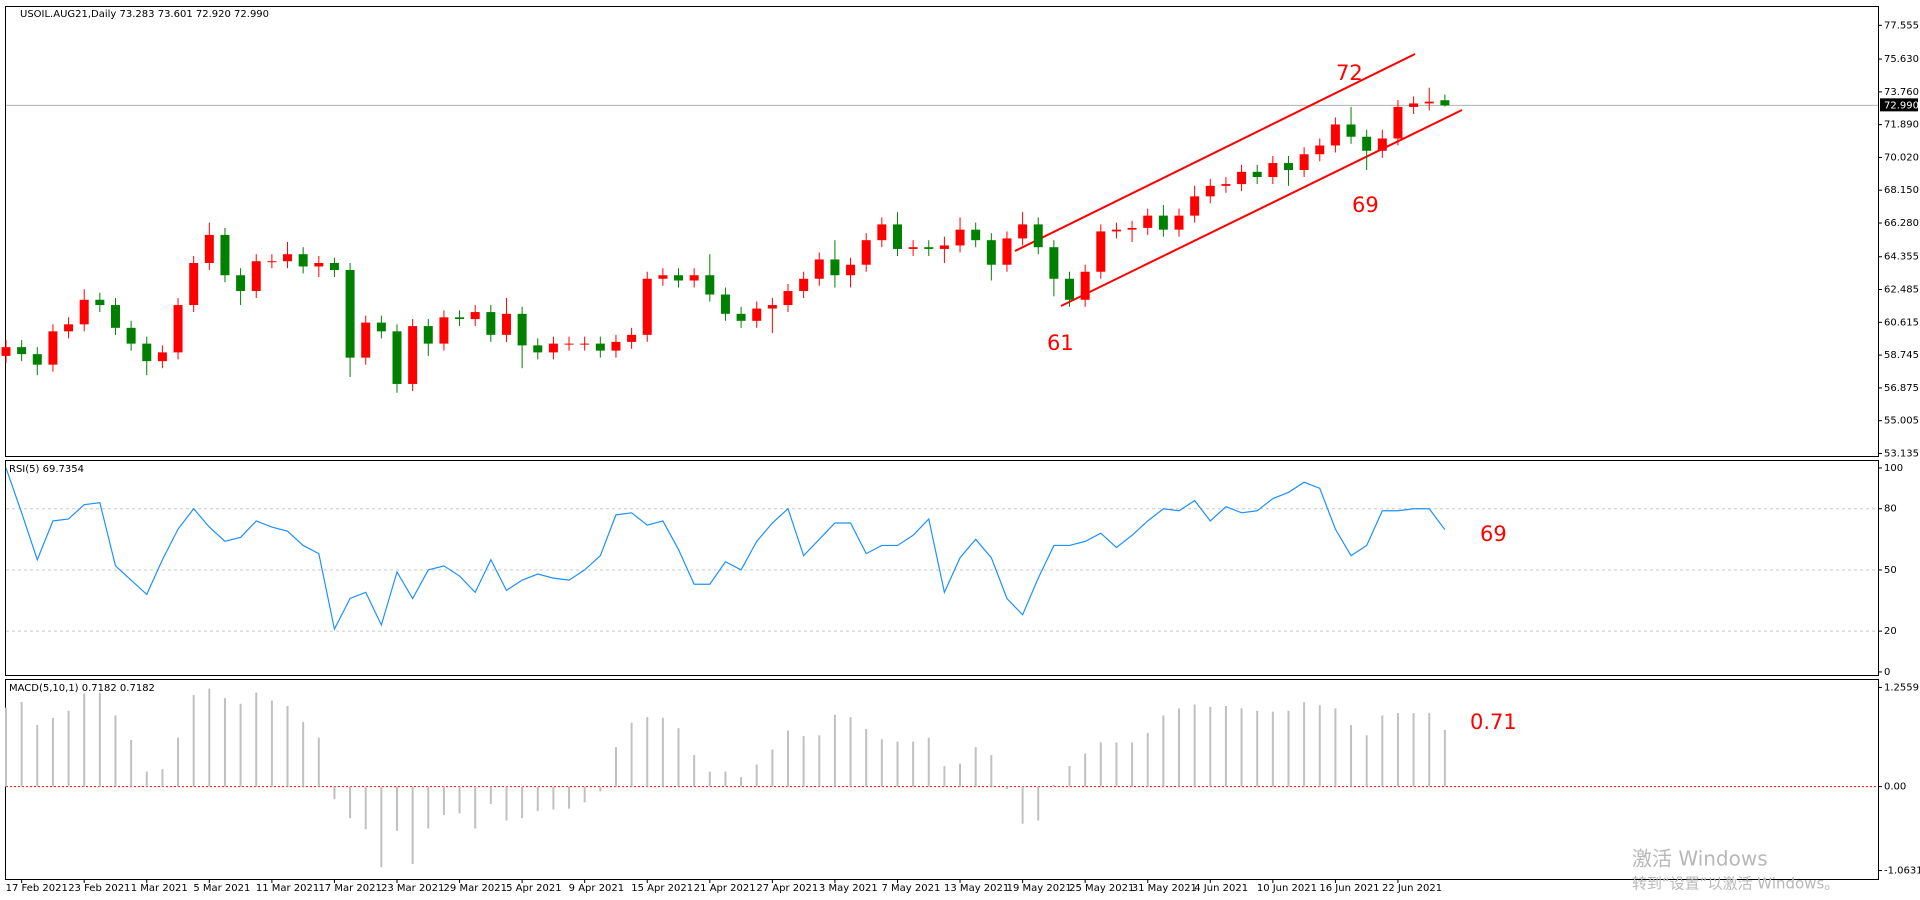 The width and height of the screenshot is (1920, 900). What do you see at coordinates (1901, 687) in the screenshot?
I see `y-tick-label: 1.2559` at bounding box center [1901, 687].